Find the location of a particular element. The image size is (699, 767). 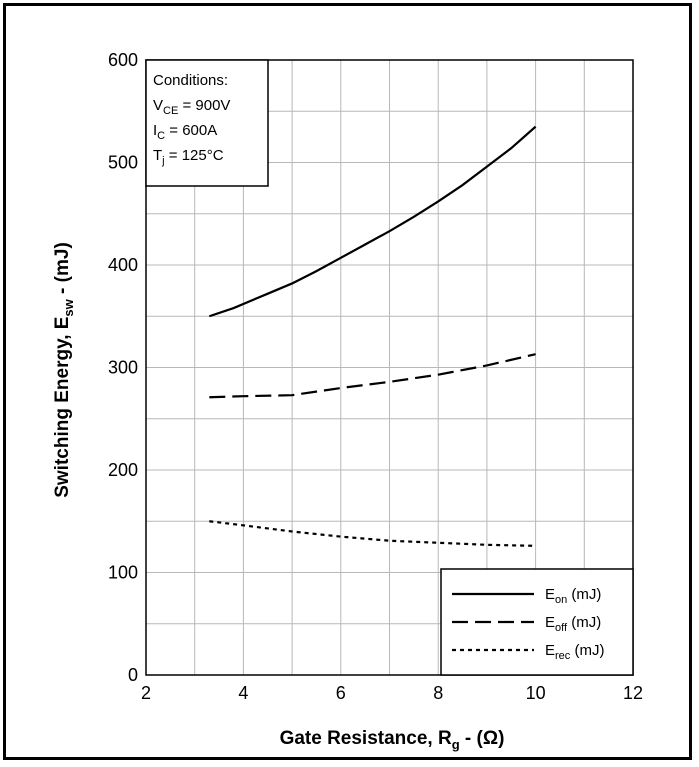

y-tick-label: 400 is located at coordinates (123, 265).